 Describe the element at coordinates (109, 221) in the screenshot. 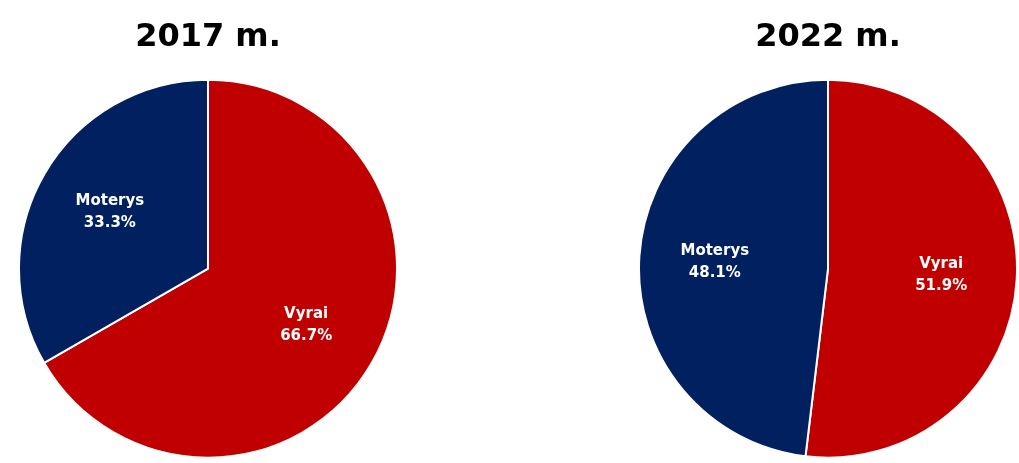

I see `data-label: 33.3%` at that location.